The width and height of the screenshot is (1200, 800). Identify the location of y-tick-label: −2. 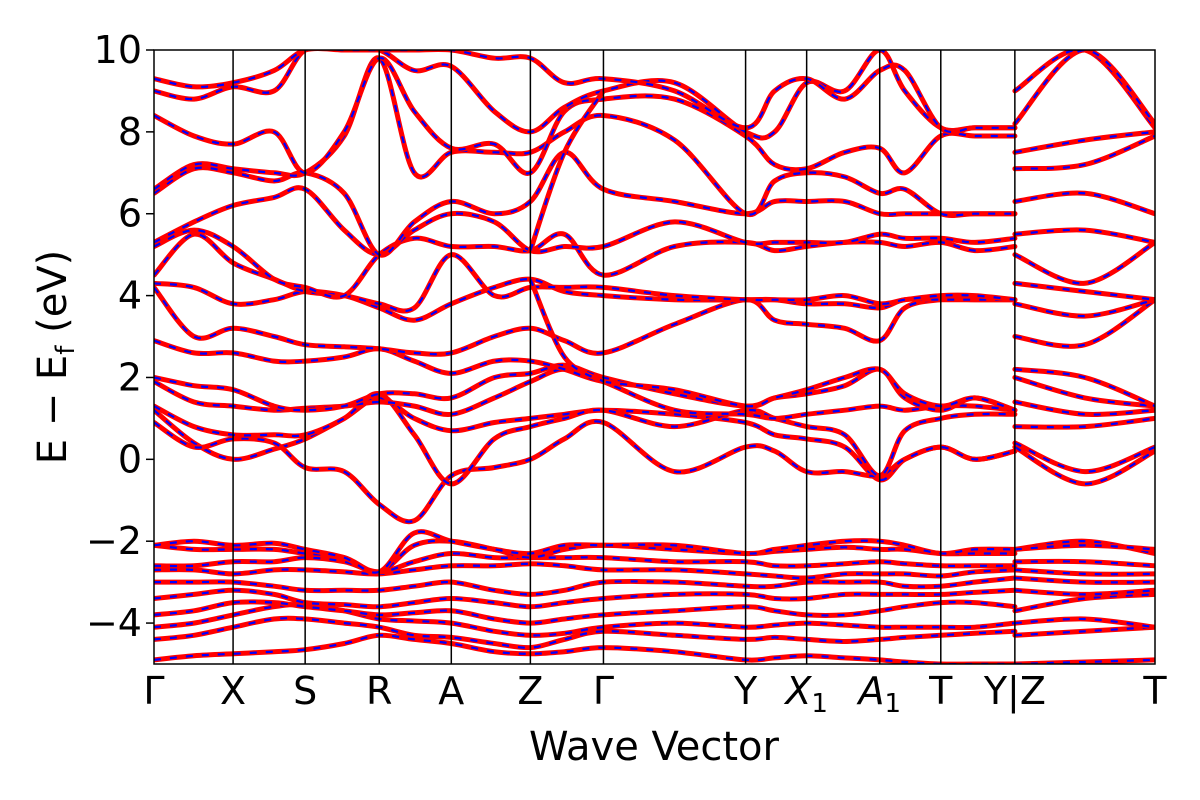
(114, 541).